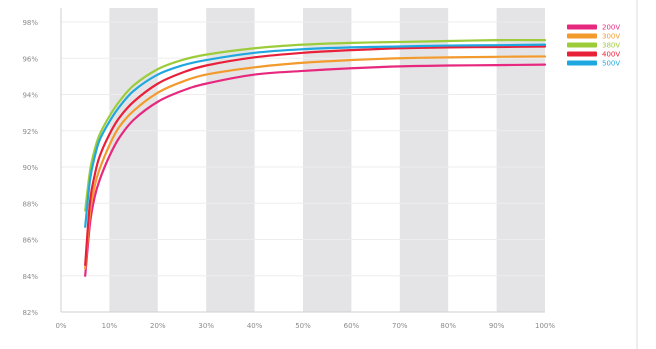  I want to click on y-tick-labels: 82% 84% 86% 88% 90% 92% 94% 96% 98%, so click(30, 168).